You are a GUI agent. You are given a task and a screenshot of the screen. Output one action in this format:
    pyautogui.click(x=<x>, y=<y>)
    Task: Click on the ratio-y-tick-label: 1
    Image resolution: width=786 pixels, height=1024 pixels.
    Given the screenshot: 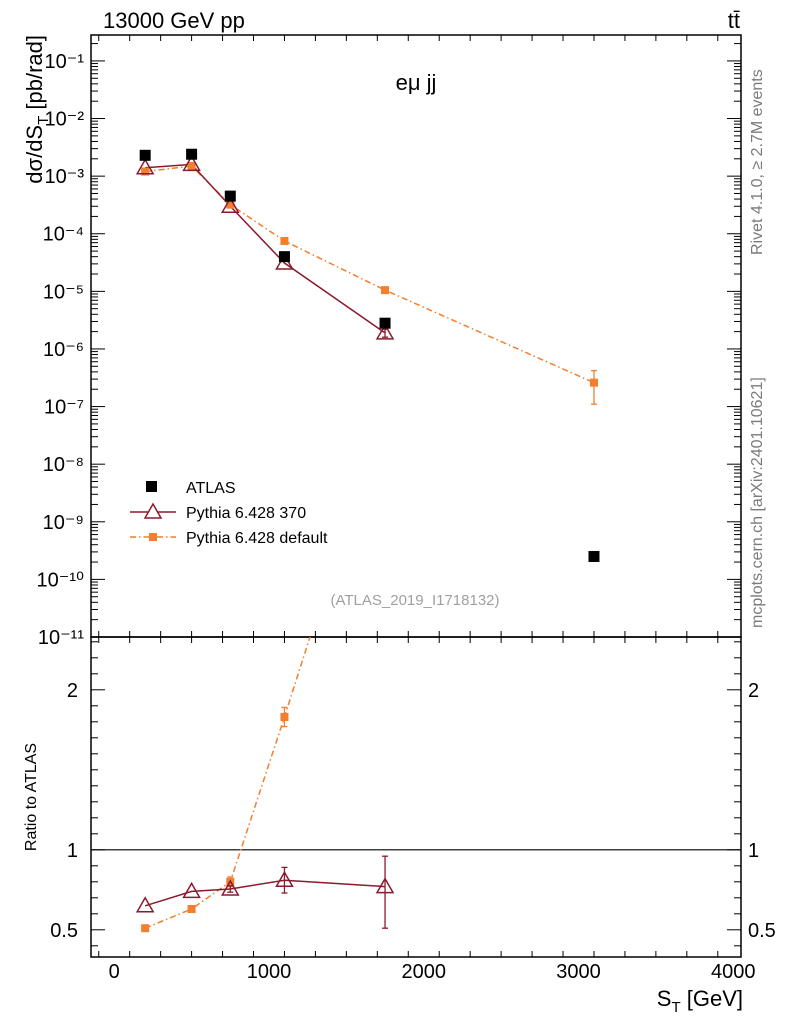 What is the action you would take?
    pyautogui.click(x=72, y=851)
    